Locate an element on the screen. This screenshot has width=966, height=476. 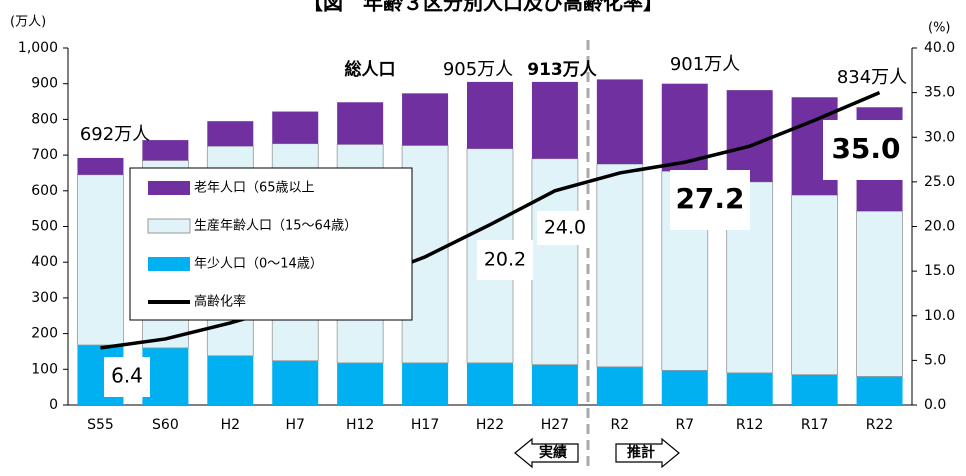
x-tick-label: H12 is located at coordinates (360, 425).